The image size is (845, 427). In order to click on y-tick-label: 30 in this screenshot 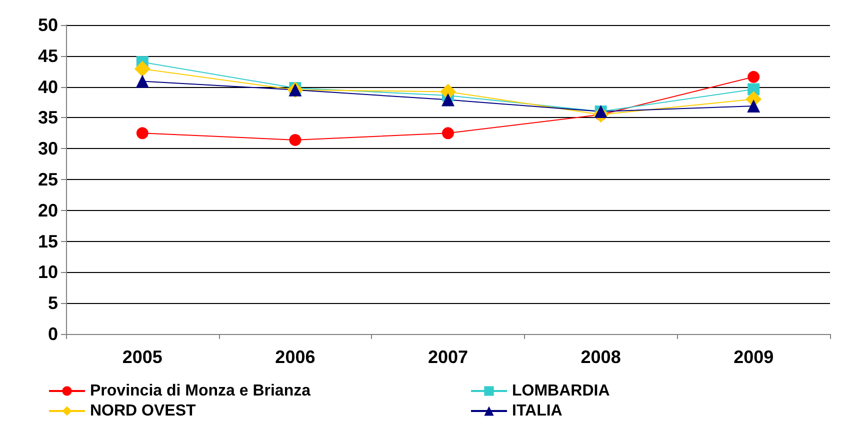, I will do `click(48, 148)`.